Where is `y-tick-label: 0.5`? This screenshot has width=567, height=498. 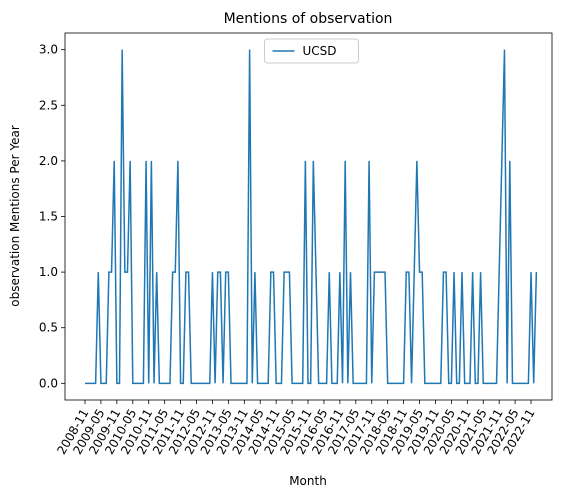 y-tick-label: 0.5 is located at coordinates (48, 328).